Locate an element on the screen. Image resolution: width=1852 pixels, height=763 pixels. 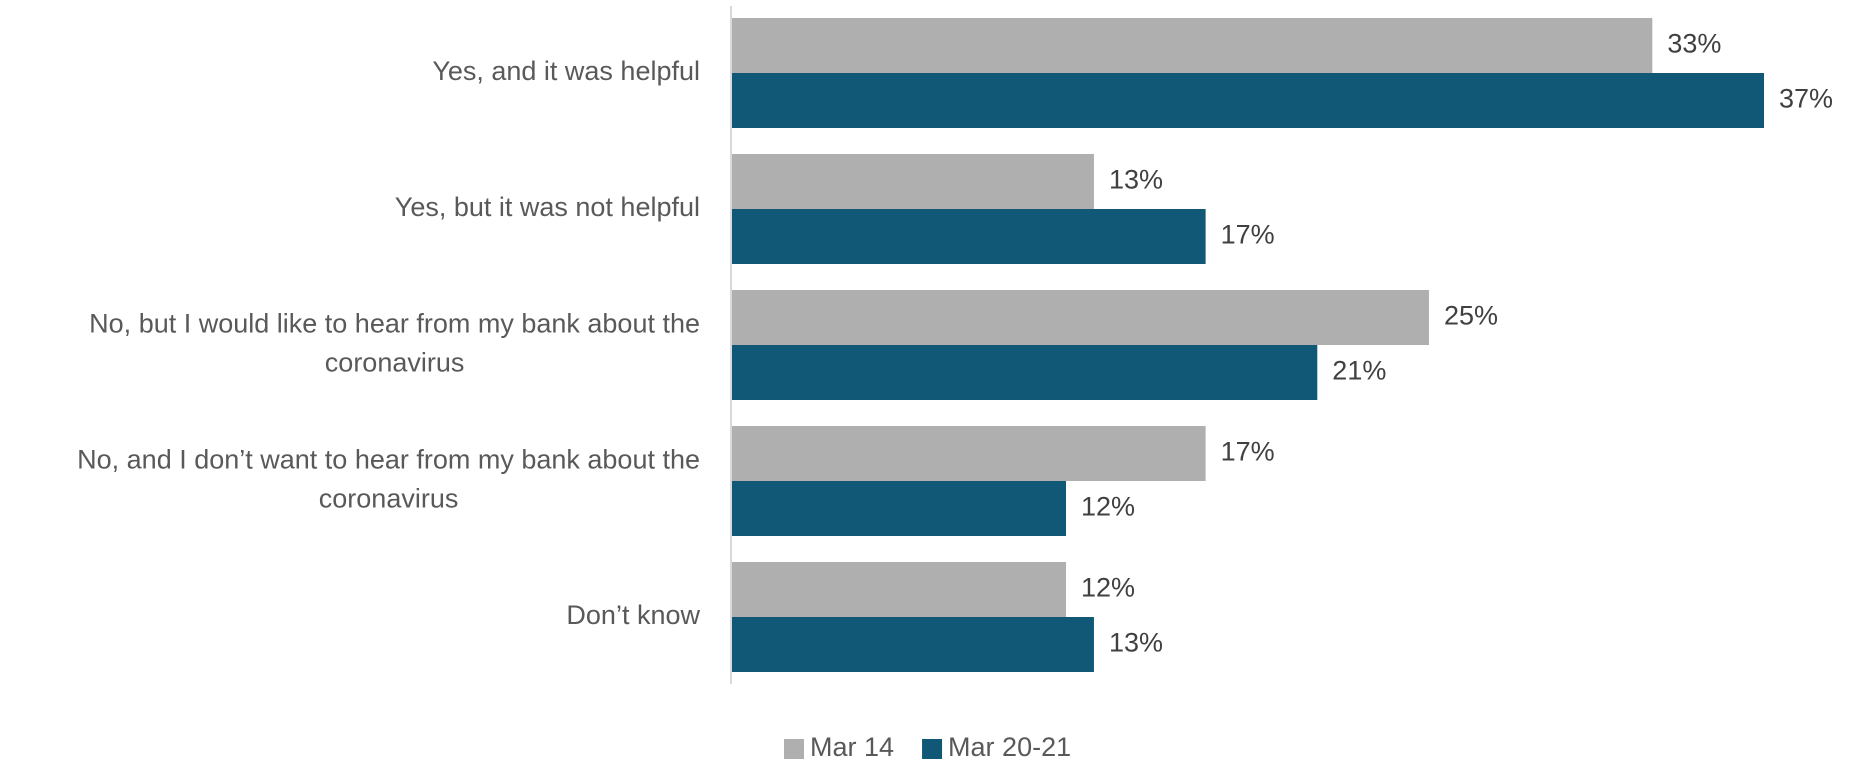
category-label: Yes, and it was helpful is located at coordinates (566, 71).